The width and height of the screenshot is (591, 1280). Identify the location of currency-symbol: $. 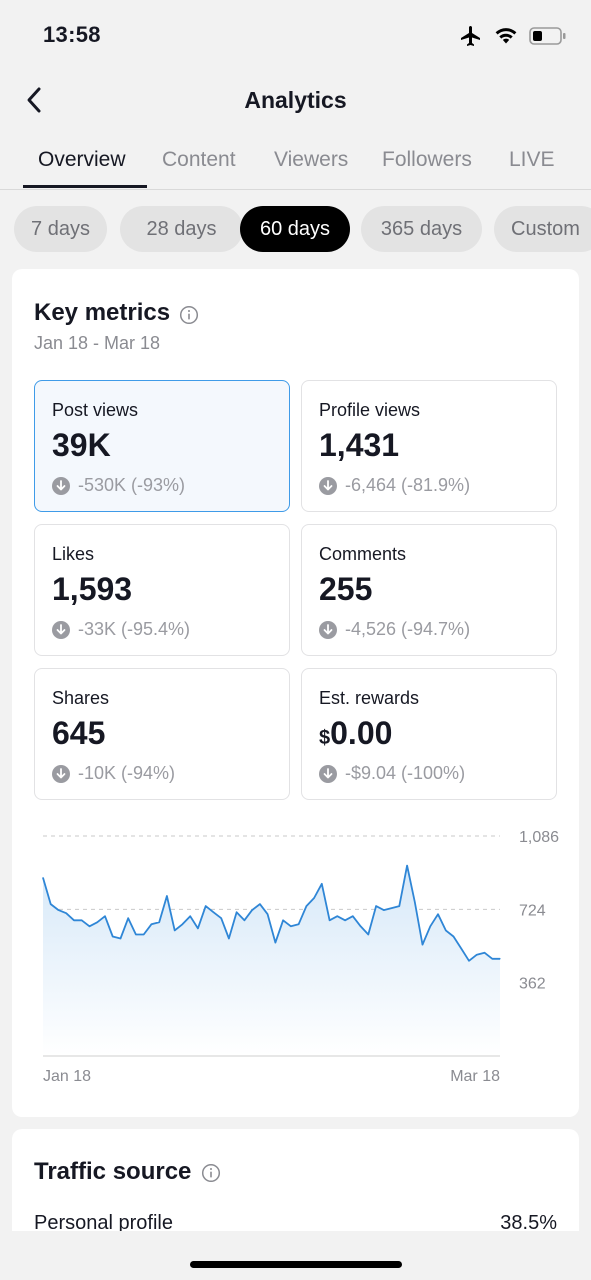
(325, 738).